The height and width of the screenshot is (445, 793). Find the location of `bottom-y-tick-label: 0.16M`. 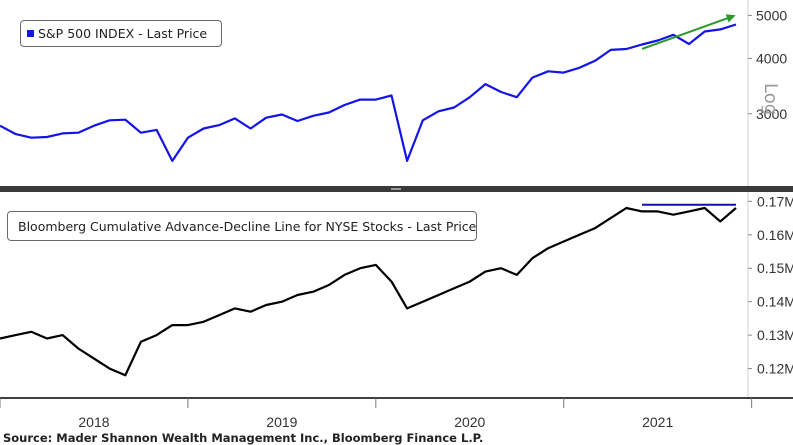

bottom-y-tick-label: 0.16M is located at coordinates (775, 235).